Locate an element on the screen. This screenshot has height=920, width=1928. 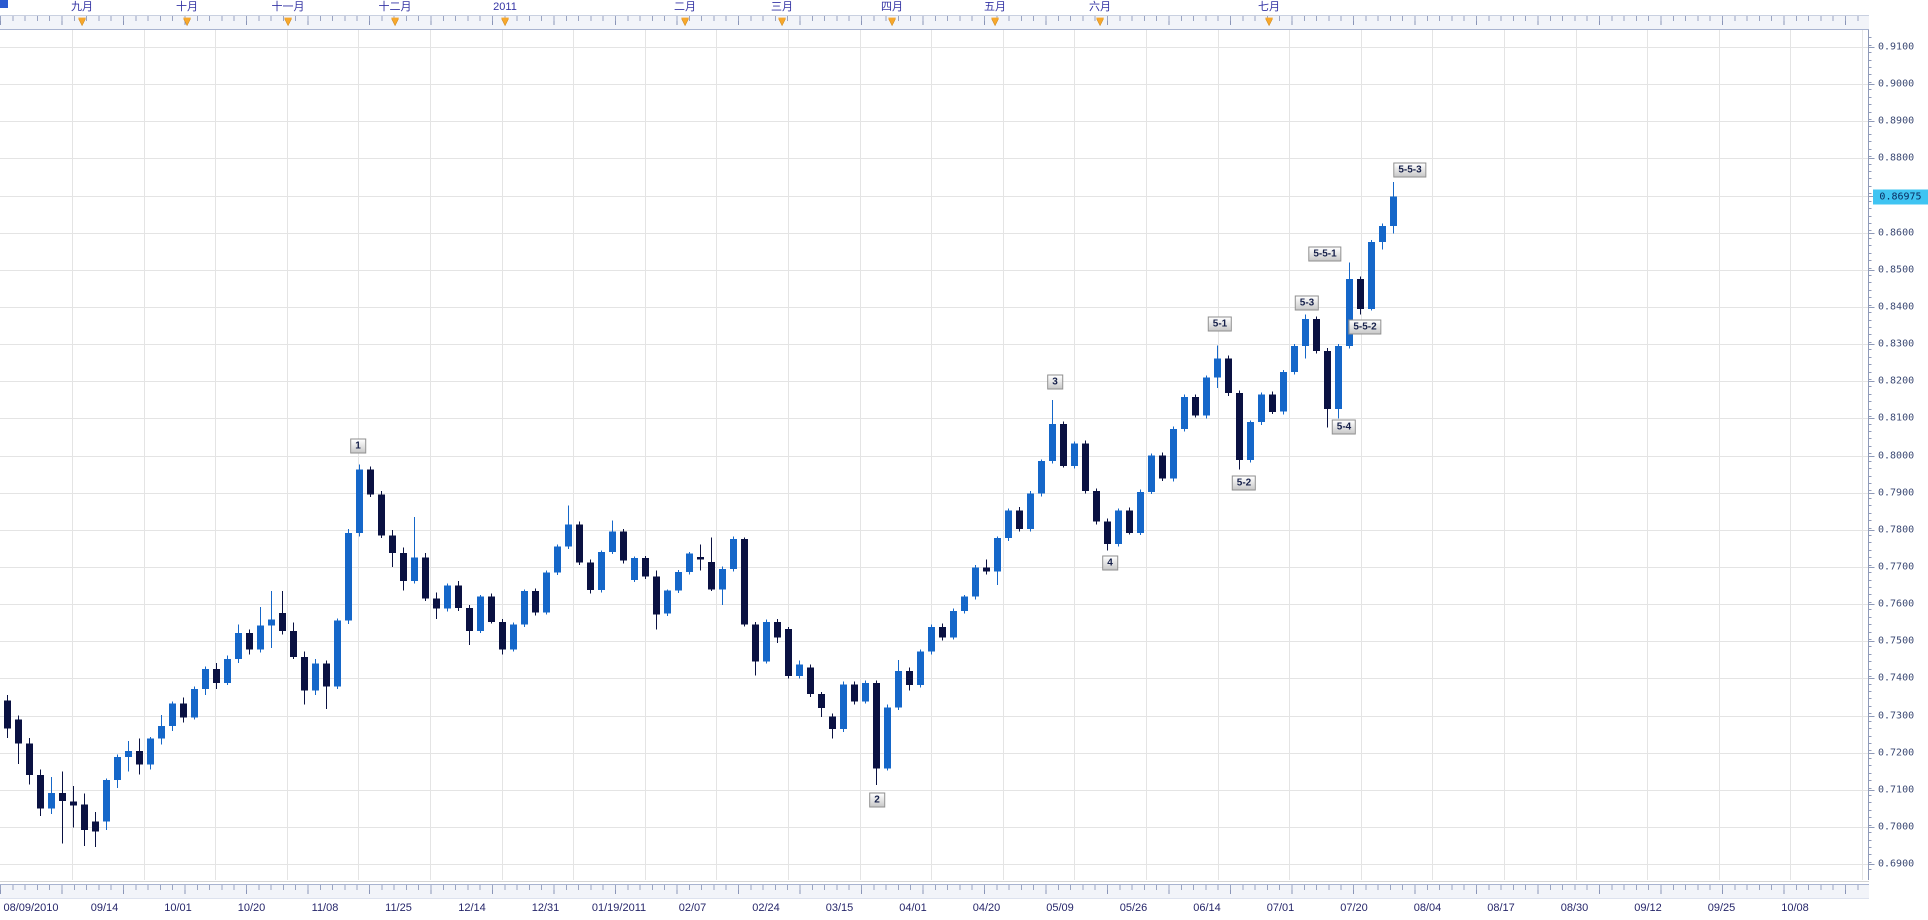
x-axis-label: 04/20 is located at coordinates (986, 908).